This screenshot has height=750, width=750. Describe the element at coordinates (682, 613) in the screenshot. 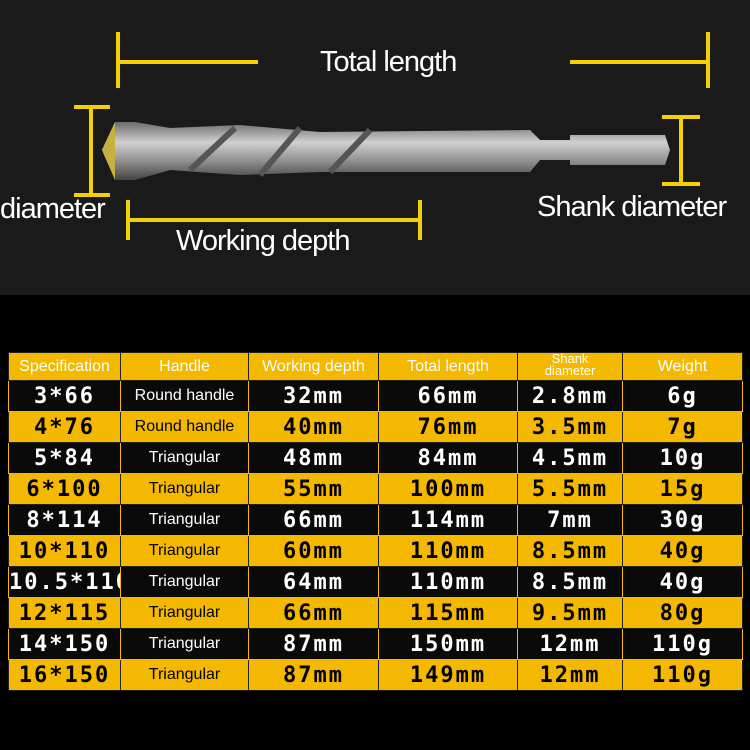

I see `cell-weight: 80g` at that location.